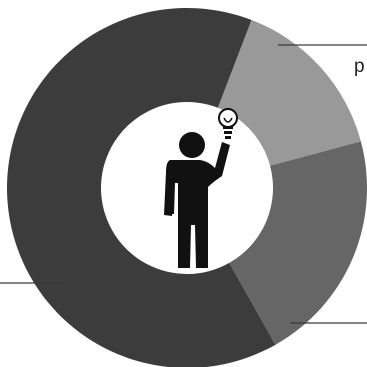 The width and height of the screenshot is (367, 367). Describe the element at coordinates (201, 188) in the screenshot. I see `person-with-lightbulb-icon` at that location.